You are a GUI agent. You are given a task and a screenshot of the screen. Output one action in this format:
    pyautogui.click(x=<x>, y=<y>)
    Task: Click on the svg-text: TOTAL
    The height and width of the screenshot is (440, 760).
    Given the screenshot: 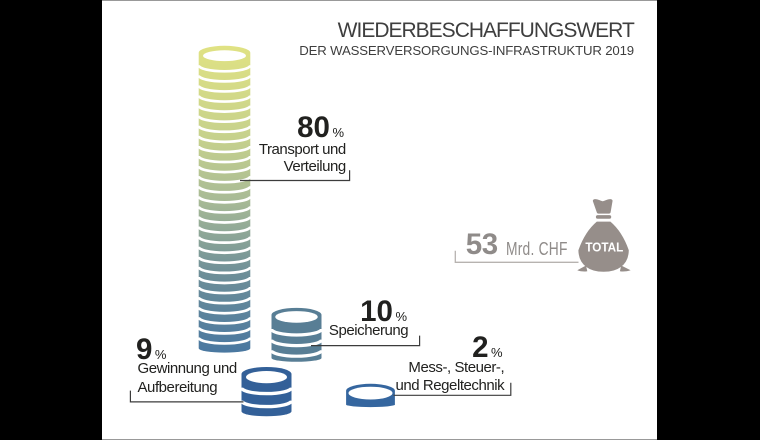 What is the action you would take?
    pyautogui.click(x=604, y=246)
    